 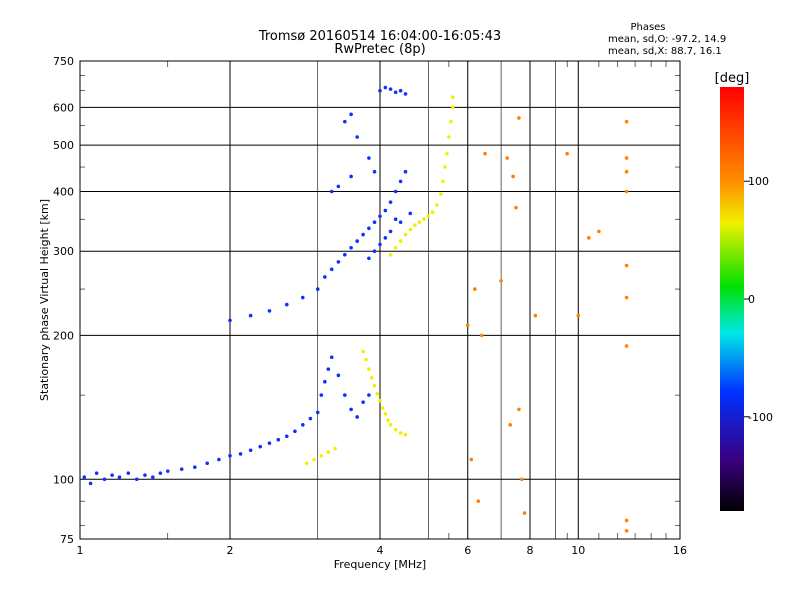 I want to click on colorbar-tick-label: 100, so click(x=758, y=181).